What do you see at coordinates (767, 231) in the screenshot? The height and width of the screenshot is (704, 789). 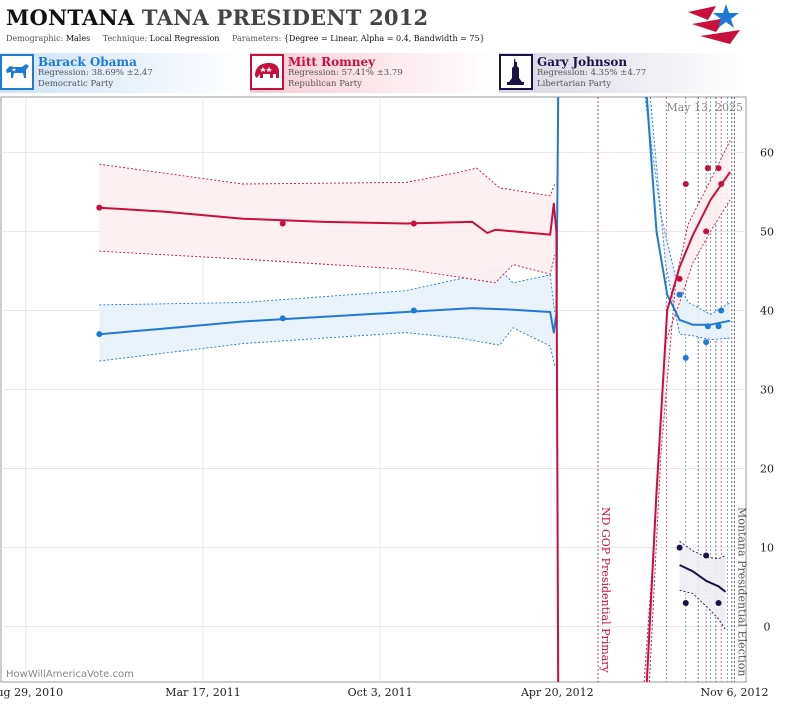 I see `y-tick-label: 50` at bounding box center [767, 231].